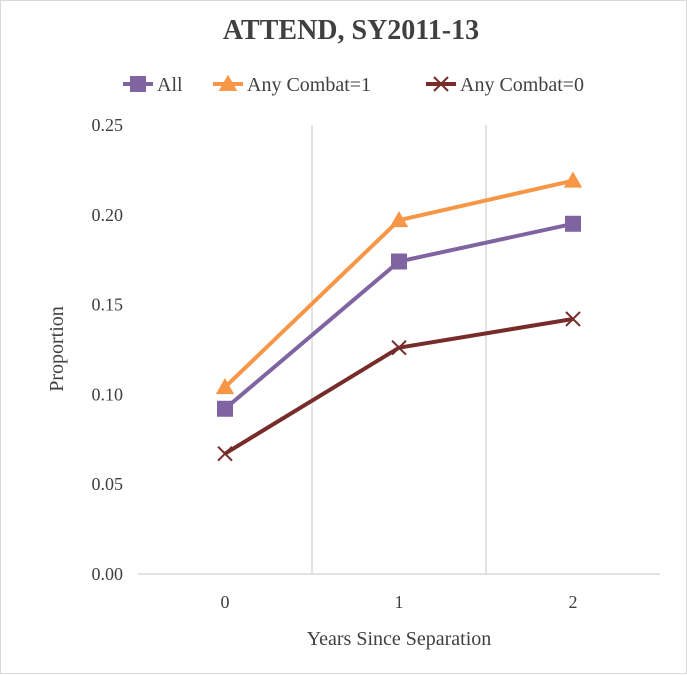  I want to click on x-tick-label: 0, so click(225, 602).